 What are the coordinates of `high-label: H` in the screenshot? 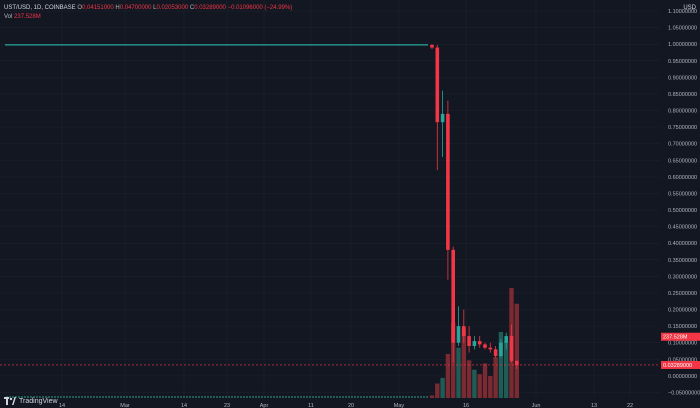 It's located at (117, 8).